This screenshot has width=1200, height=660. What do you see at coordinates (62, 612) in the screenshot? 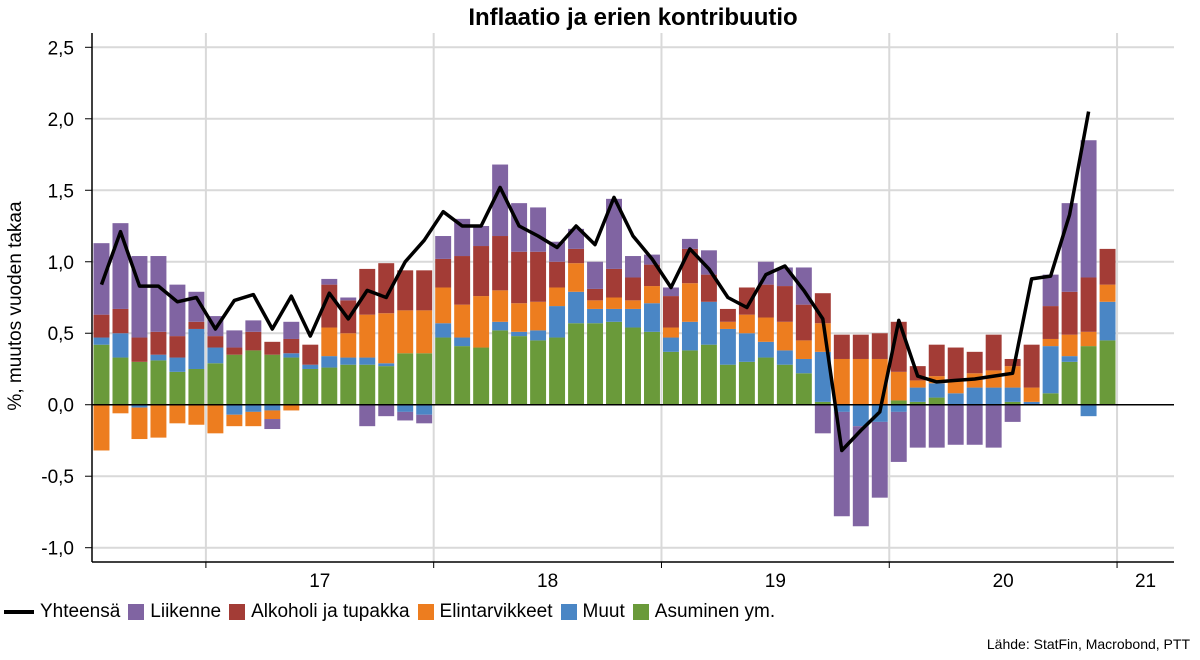
I see `legend-item-yhteensa: Yhteensä` at bounding box center [62, 612].